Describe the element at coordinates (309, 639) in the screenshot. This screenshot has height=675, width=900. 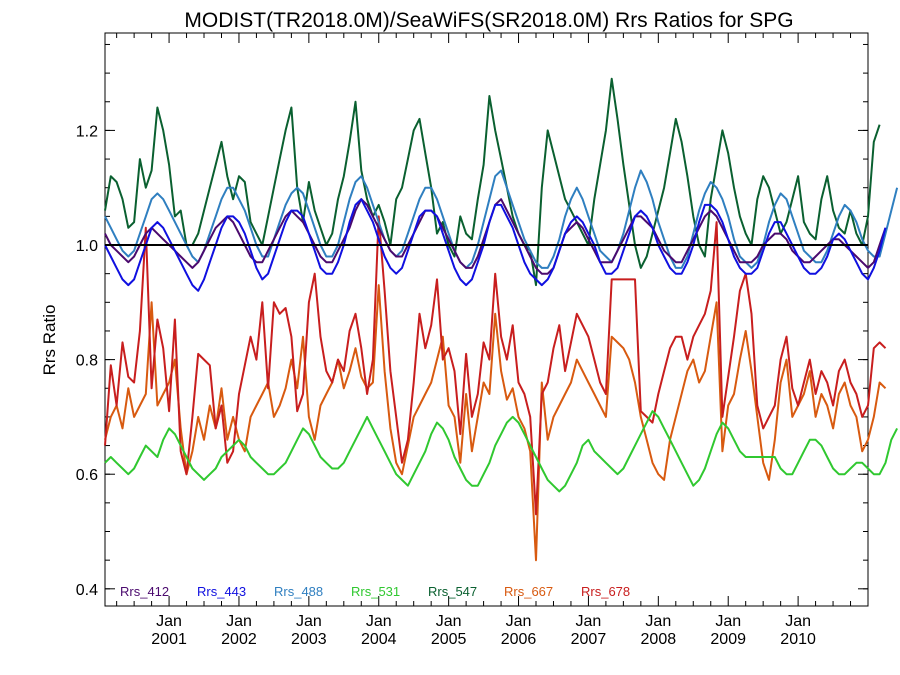
I see `x-tick-label-year: 2003` at that location.